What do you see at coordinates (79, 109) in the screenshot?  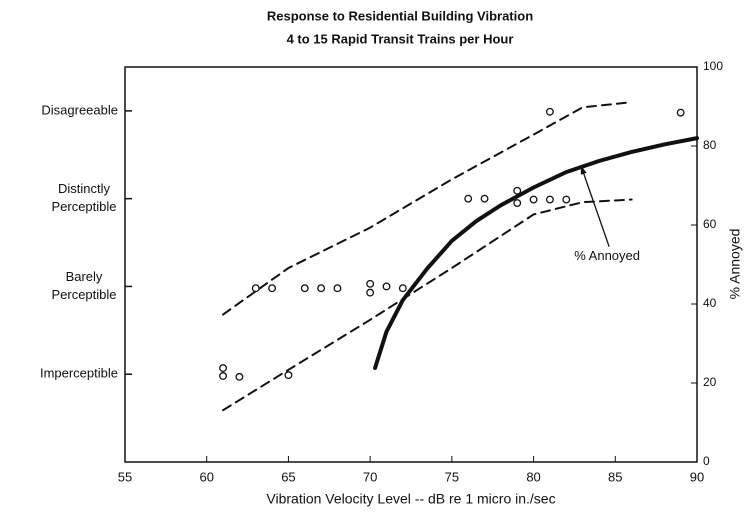 I see `y-tick-label: Disagreeable` at bounding box center [79, 109].